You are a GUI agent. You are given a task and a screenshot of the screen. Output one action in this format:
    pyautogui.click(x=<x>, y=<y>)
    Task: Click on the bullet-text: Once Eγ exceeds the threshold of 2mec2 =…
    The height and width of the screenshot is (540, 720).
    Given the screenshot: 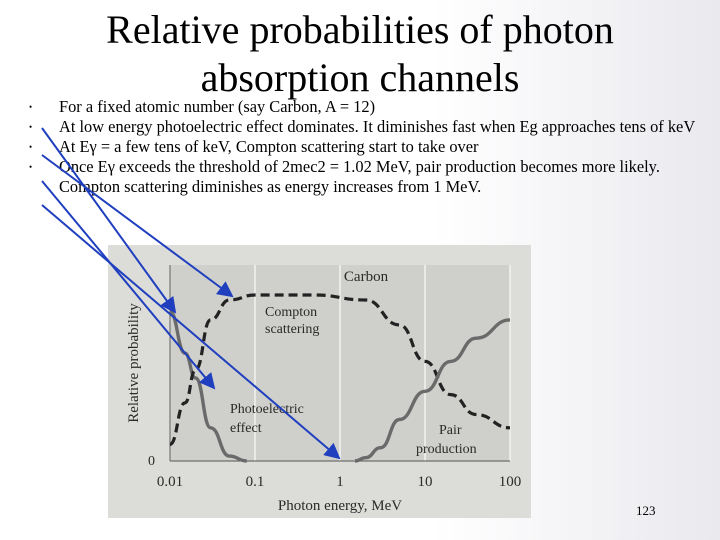 What is the action you would take?
    pyautogui.click(x=359, y=176)
    